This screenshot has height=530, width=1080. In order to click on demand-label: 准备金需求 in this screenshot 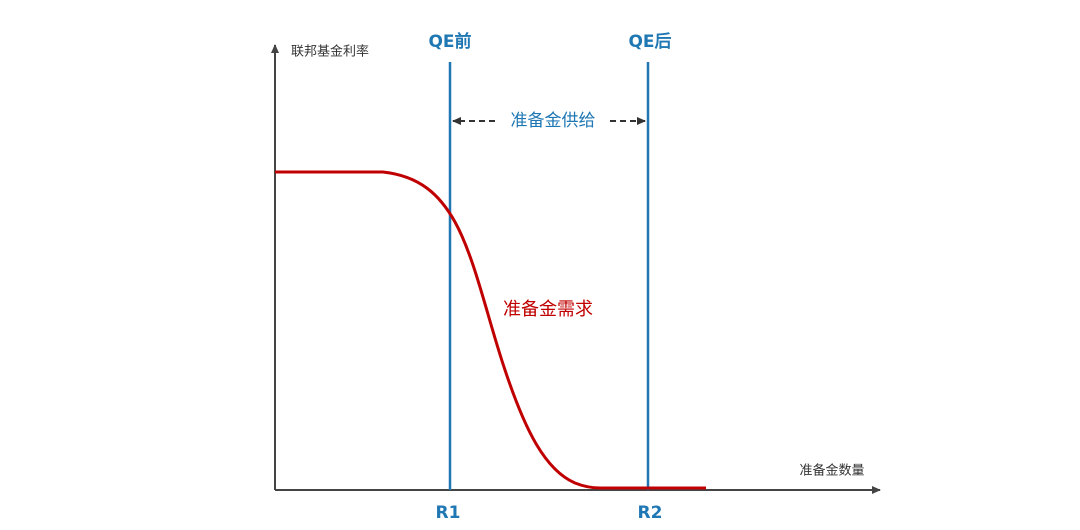, I will do `click(548, 309)`.